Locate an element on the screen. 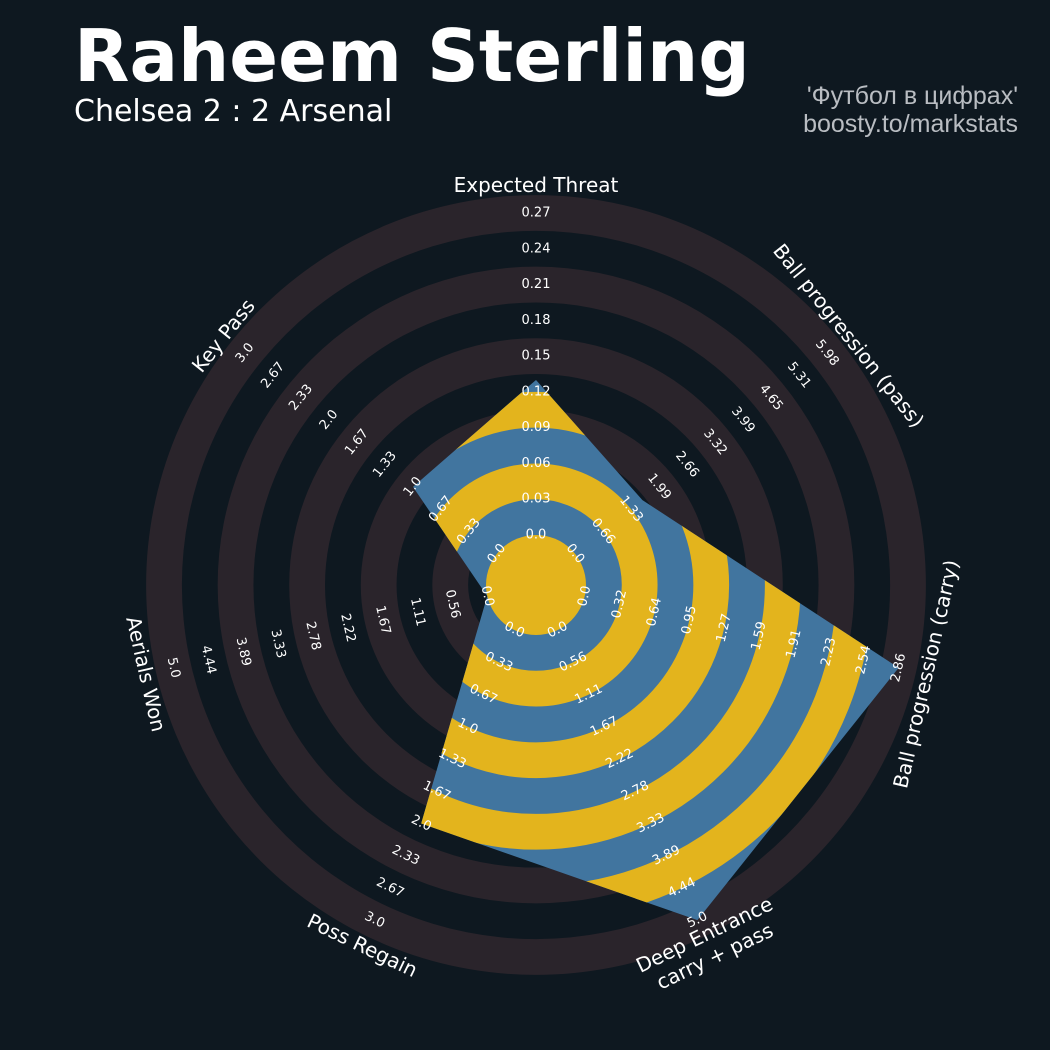 The height and width of the screenshot is (1050, 1050). tick-ball-progression-carry-3: 0.95 is located at coordinates (689, 620).